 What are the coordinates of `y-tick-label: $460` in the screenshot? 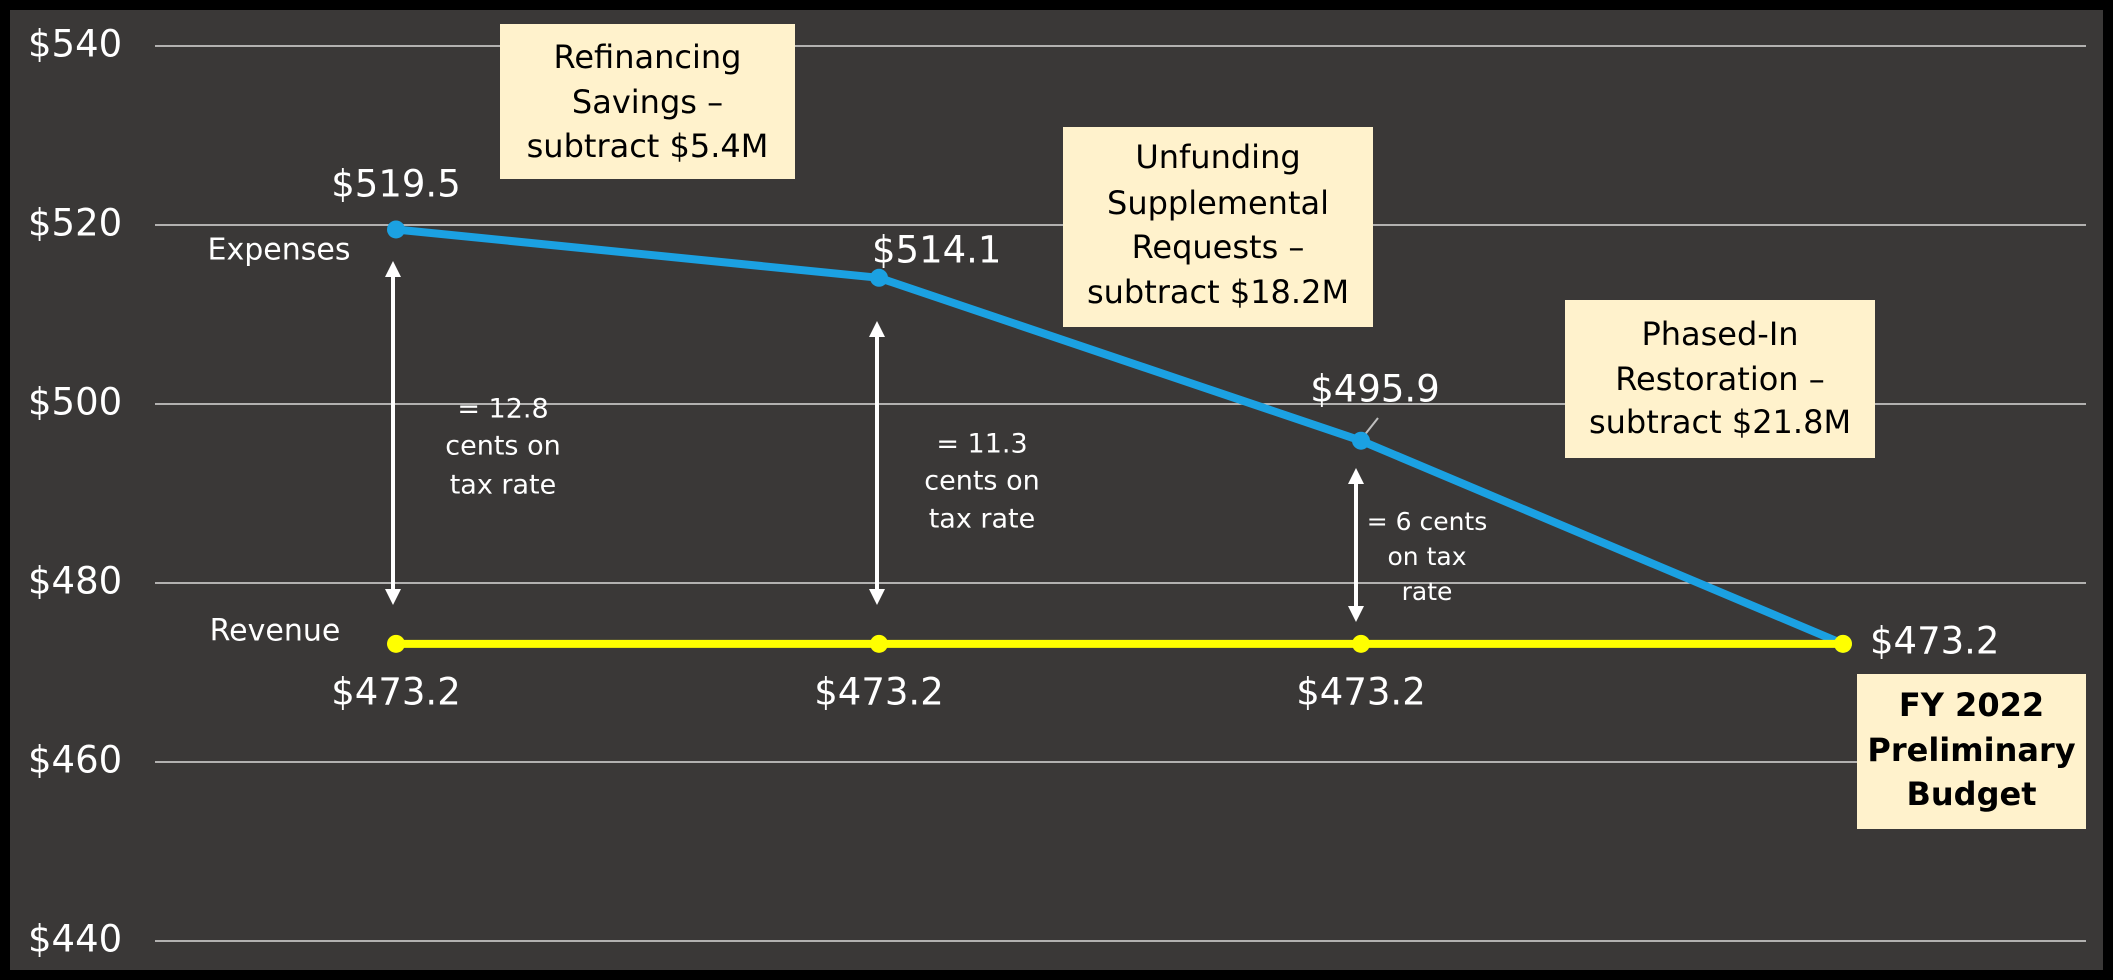 It's located at (75, 760).